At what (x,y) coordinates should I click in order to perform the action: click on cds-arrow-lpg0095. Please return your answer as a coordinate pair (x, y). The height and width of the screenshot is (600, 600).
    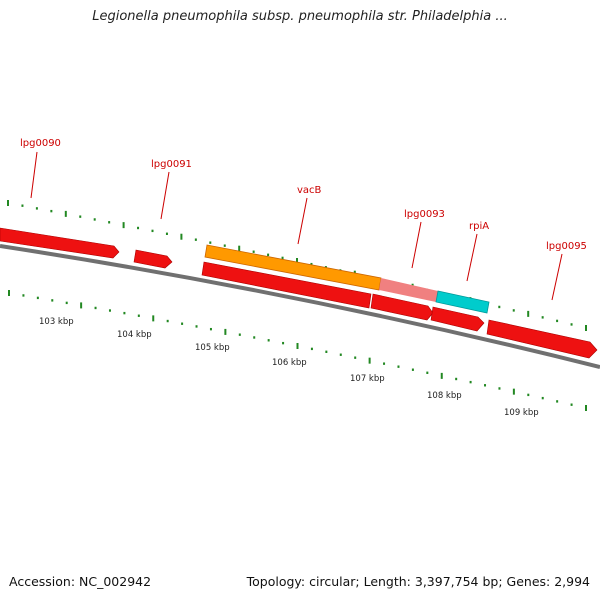
    Looking at the image, I should click on (542, 339).